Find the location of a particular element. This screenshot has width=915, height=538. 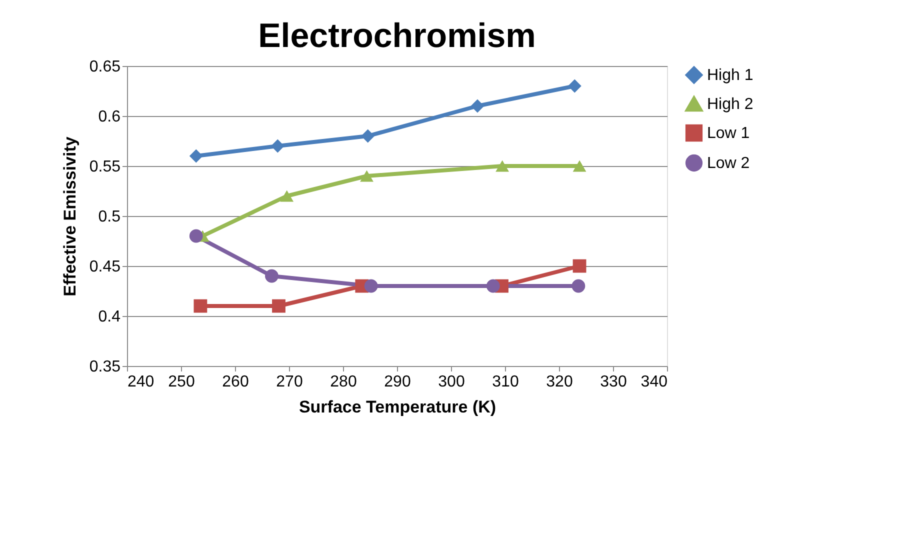

y-tick-label: 0.65 is located at coordinates (105, 67).